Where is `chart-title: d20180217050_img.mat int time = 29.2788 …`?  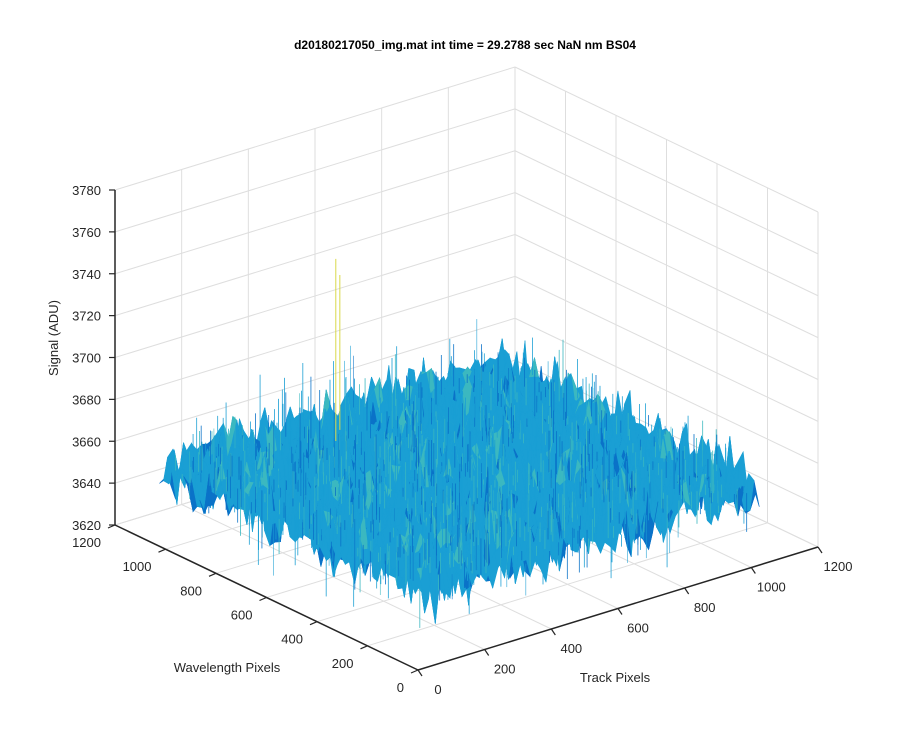
chart-title: d20180217050_img.mat int time = 29.2788 … is located at coordinates (465, 45).